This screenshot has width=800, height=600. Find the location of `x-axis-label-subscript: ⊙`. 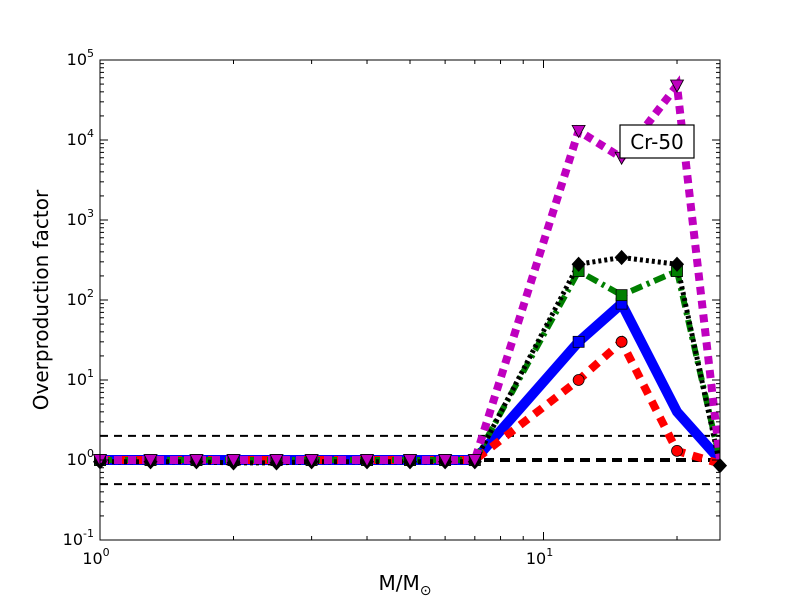

x-axis-label-subscript: ⊙ is located at coordinates (426, 591).